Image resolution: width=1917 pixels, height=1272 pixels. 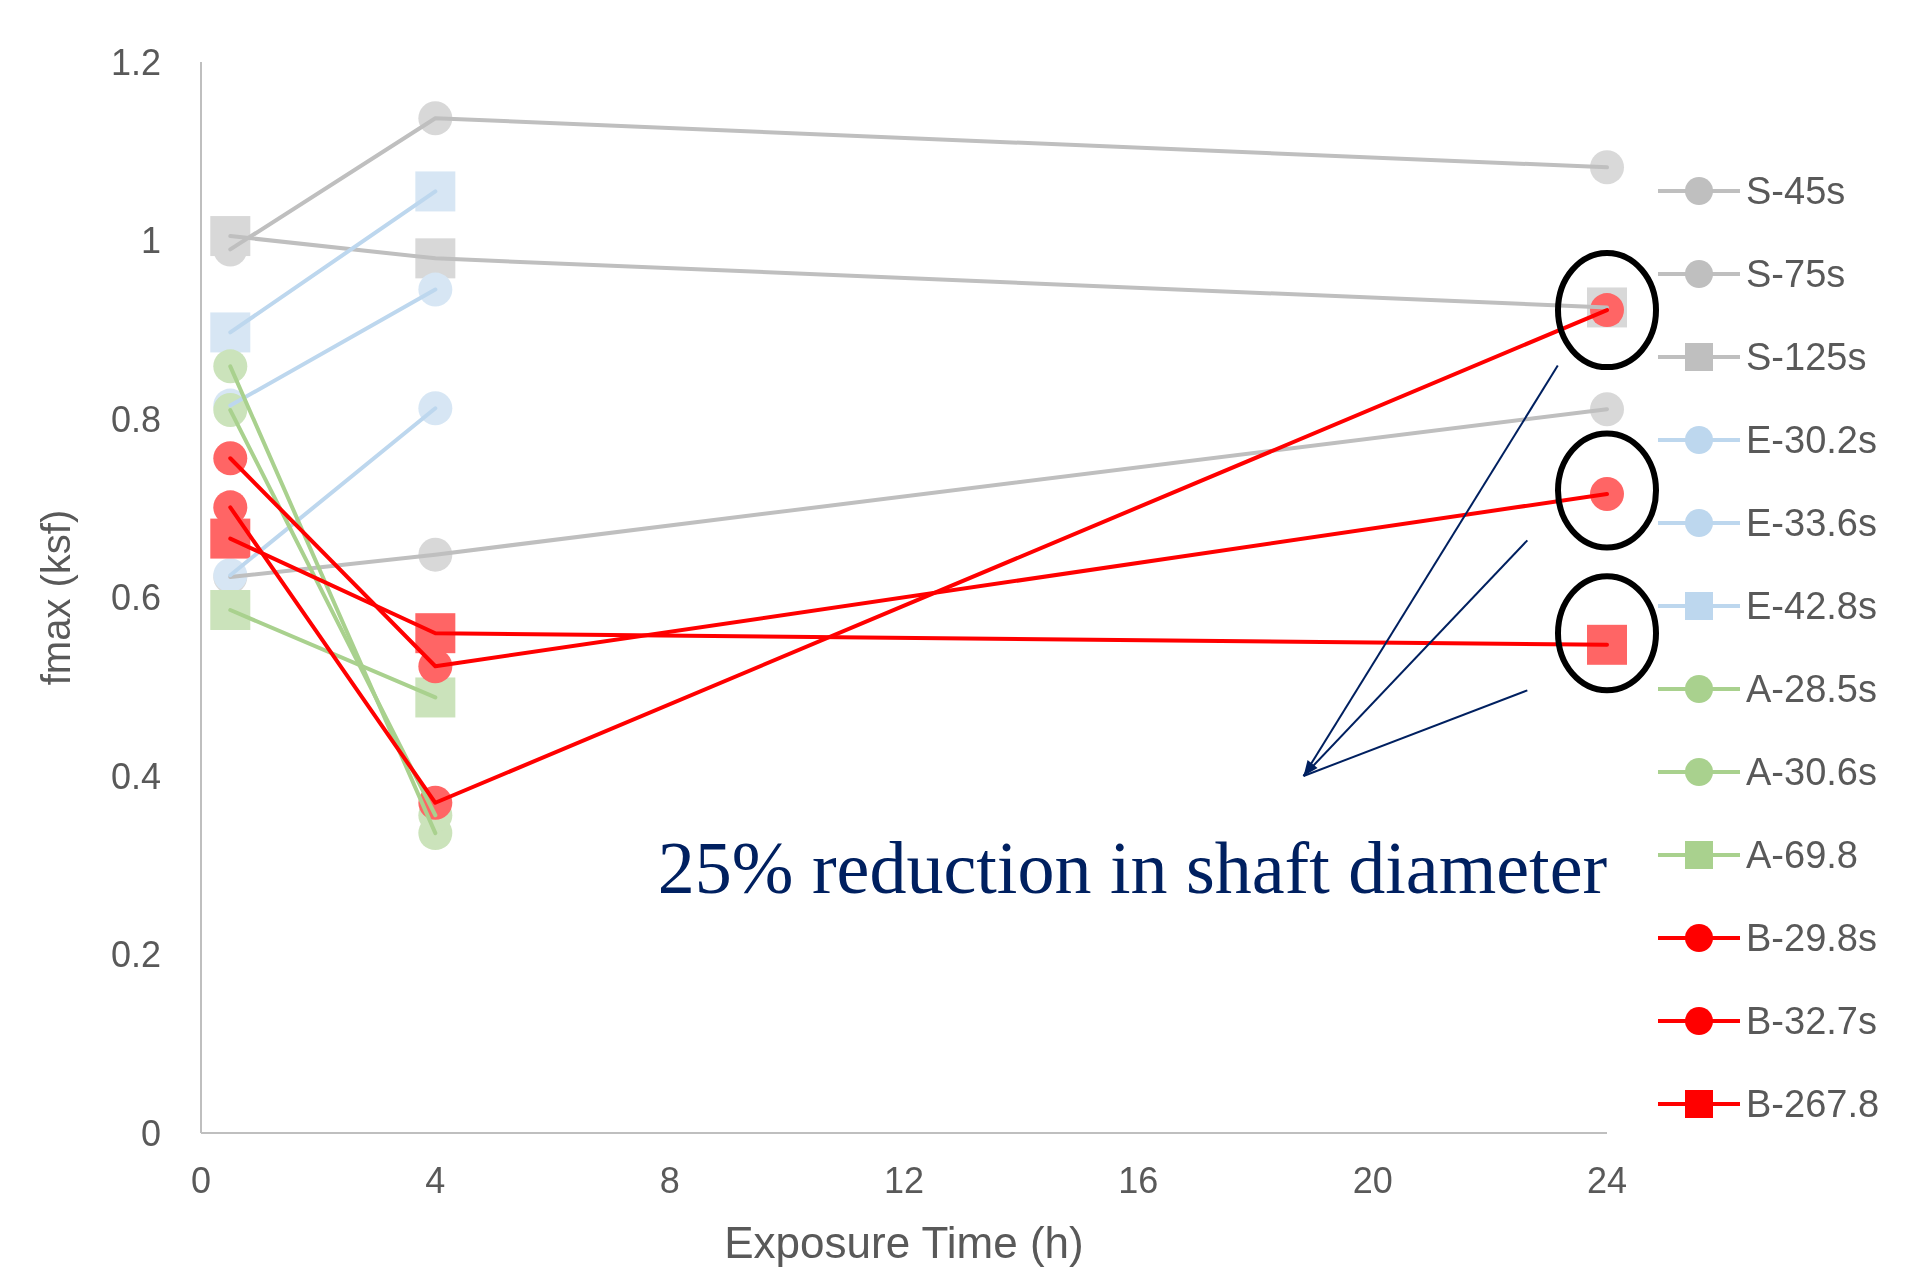 I want to click on x-tick-label: 4, so click(x=435, y=1180).